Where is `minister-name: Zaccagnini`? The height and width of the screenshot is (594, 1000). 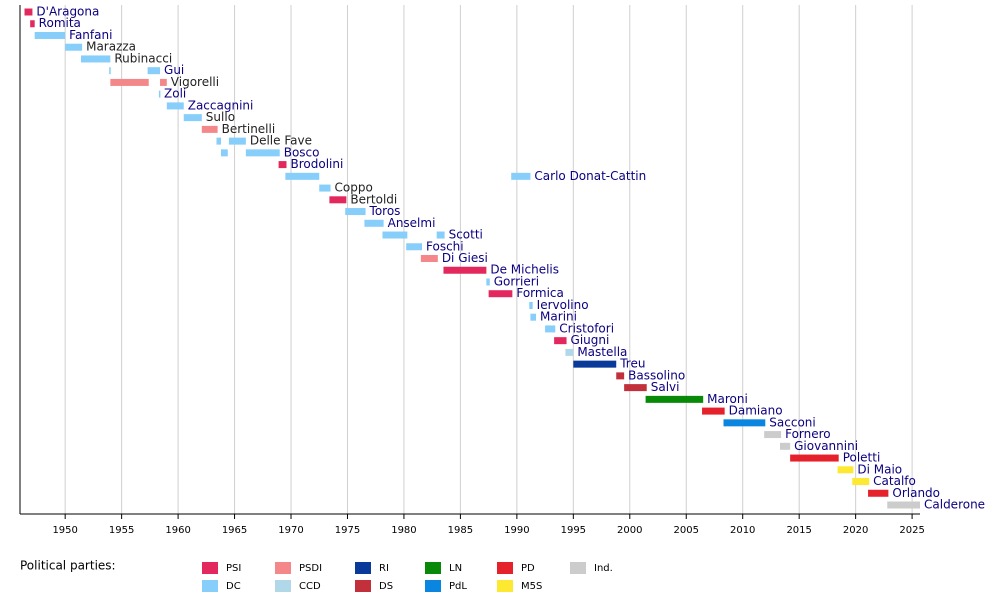
minister-name: Zaccagnini is located at coordinates (221, 105).